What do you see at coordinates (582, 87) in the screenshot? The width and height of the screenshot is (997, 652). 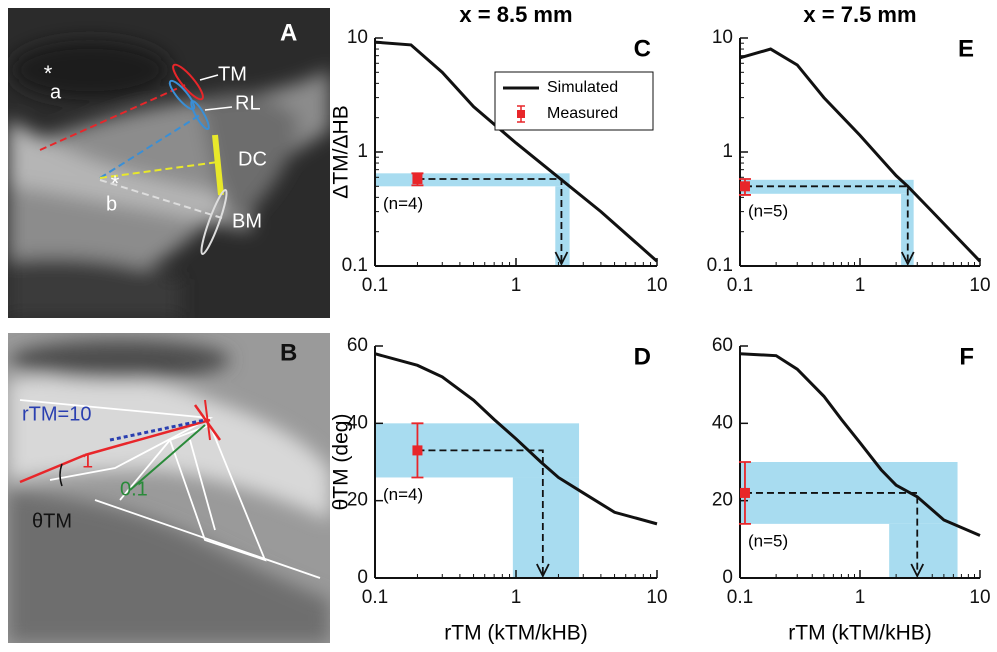 I see `legend-label: Simulated` at bounding box center [582, 87].